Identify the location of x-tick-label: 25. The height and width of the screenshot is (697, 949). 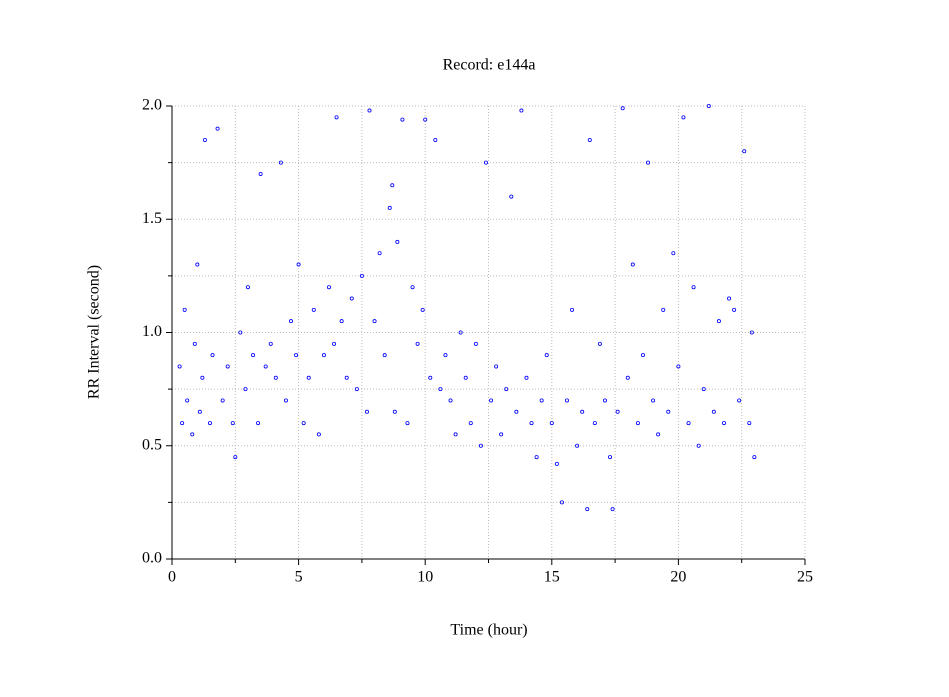
(805, 577).